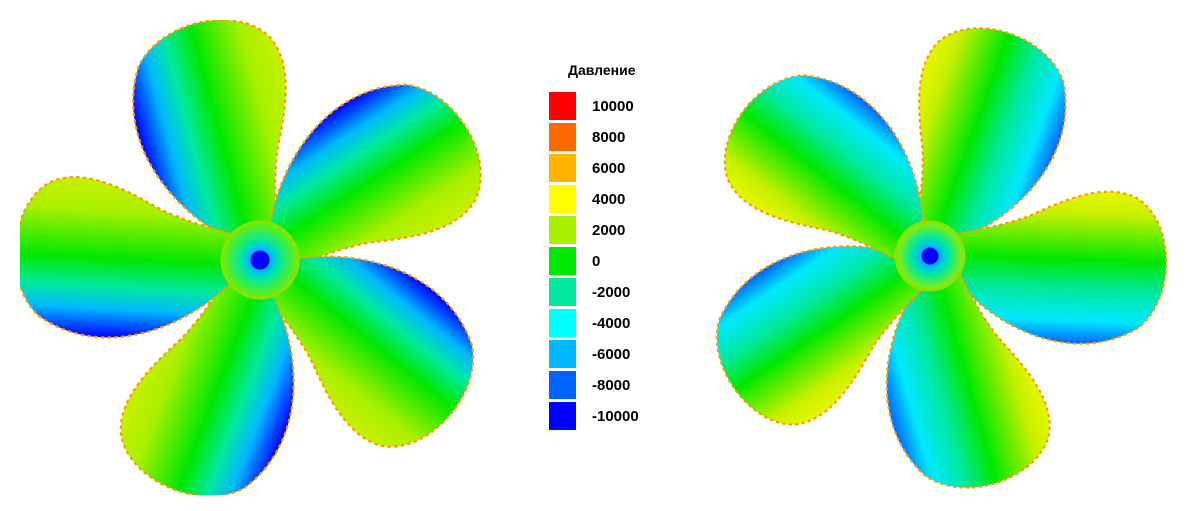 The image size is (1200, 511). I want to click on legend-item: -4000, so click(608, 324).